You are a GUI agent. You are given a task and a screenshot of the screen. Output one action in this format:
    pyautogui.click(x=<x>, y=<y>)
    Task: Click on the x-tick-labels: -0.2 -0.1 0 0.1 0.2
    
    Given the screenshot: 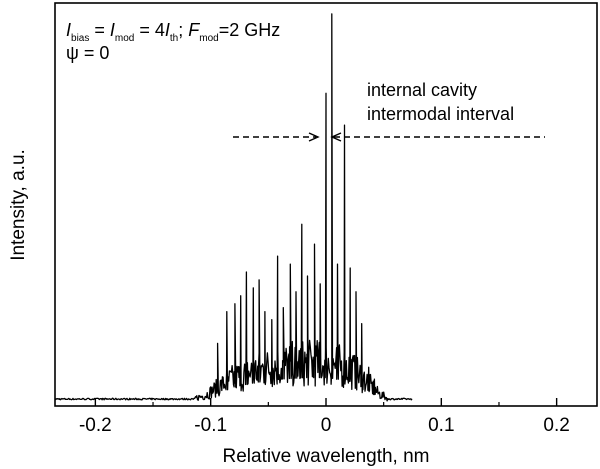 What is the action you would take?
    pyautogui.click(x=324, y=425)
    